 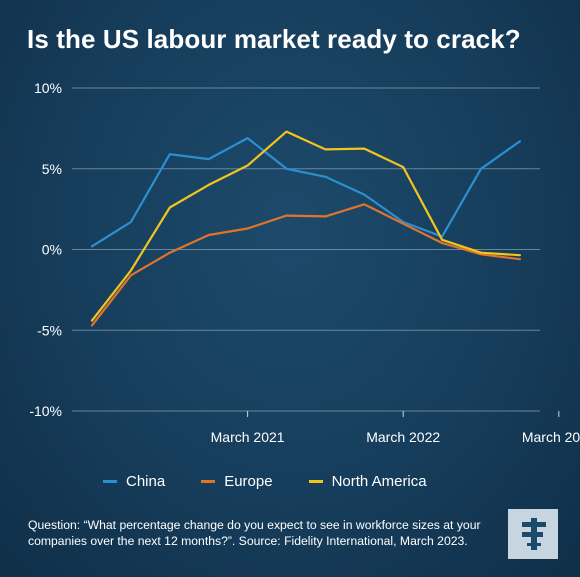 What do you see at coordinates (403, 437) in the screenshot?
I see `x-tick-label: March 2022` at bounding box center [403, 437].